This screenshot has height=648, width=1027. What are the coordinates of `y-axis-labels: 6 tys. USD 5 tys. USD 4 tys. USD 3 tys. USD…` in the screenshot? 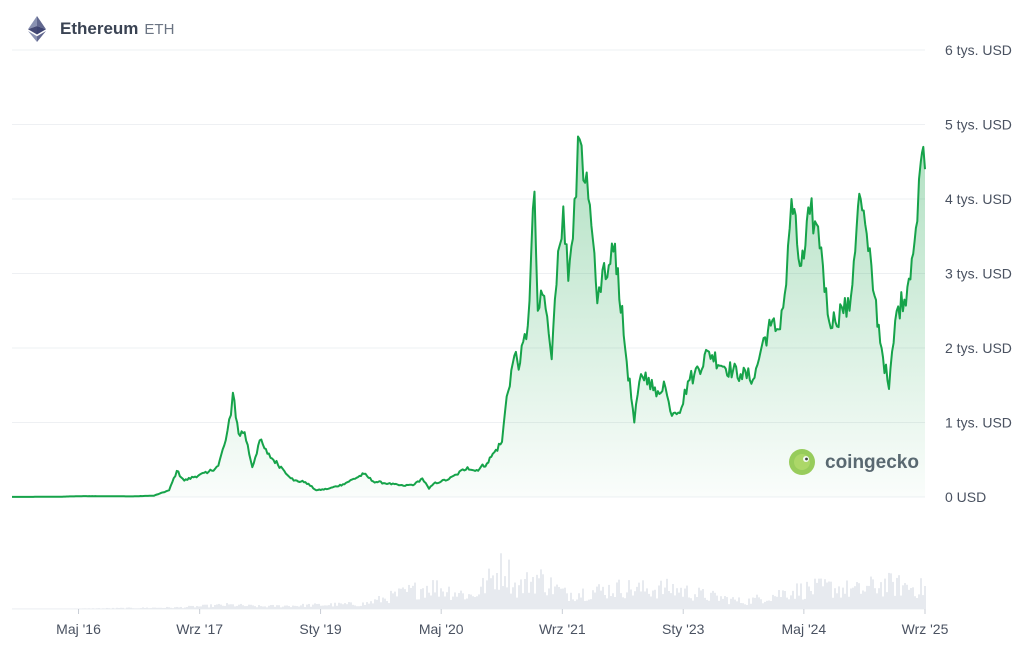 It's located at (978, 273).